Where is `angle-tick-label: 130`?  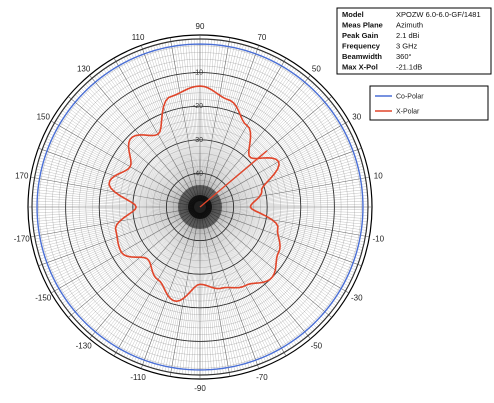
angle-tick-label: 130 is located at coordinates (84, 68).